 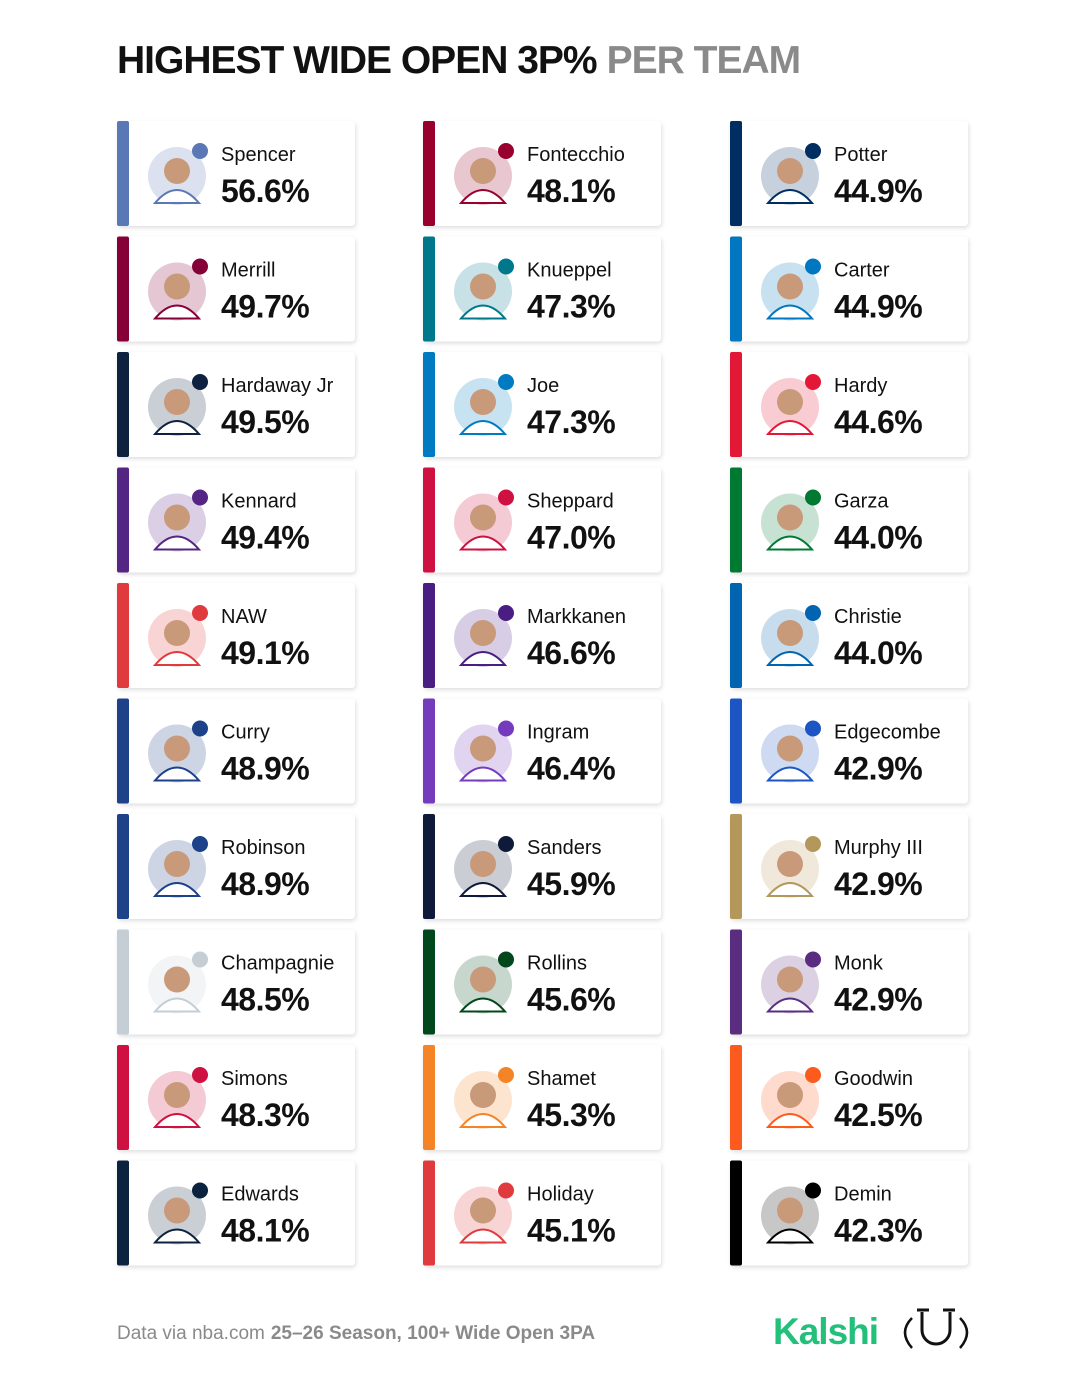 I want to click on wide-open-3p-pct: 44.9%, so click(x=878, y=191).